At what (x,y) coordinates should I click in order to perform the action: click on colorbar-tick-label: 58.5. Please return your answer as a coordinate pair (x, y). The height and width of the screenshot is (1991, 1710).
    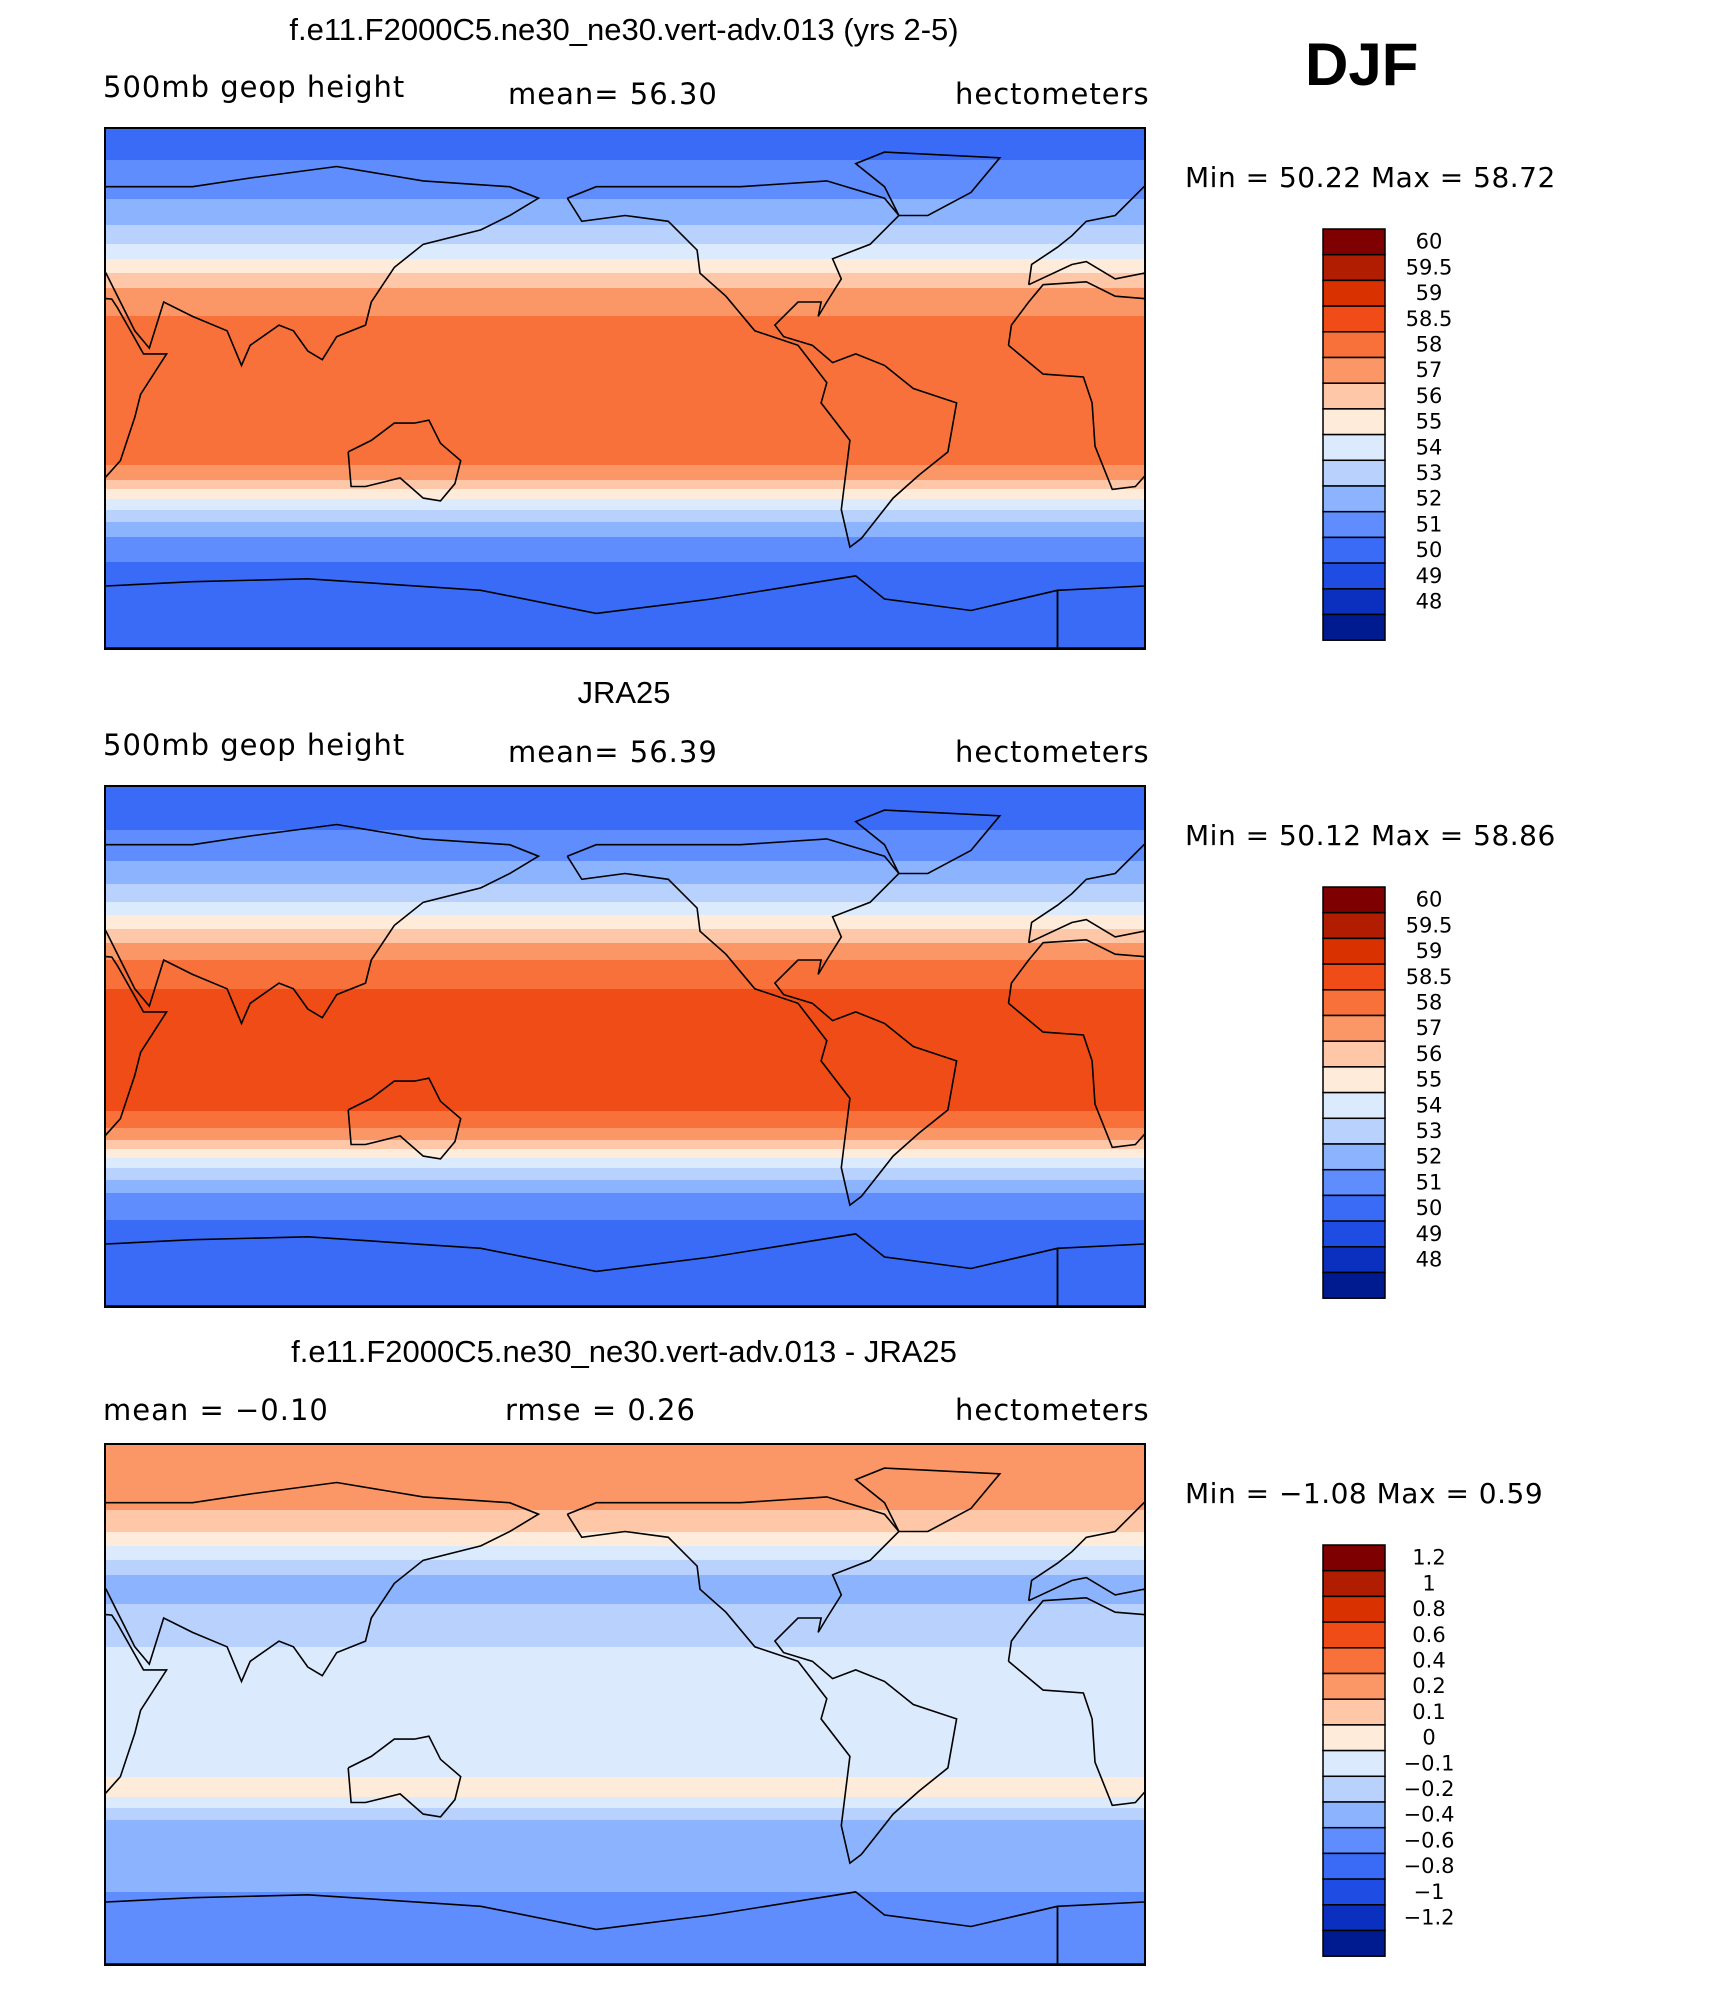
    Looking at the image, I should click on (1429, 977).